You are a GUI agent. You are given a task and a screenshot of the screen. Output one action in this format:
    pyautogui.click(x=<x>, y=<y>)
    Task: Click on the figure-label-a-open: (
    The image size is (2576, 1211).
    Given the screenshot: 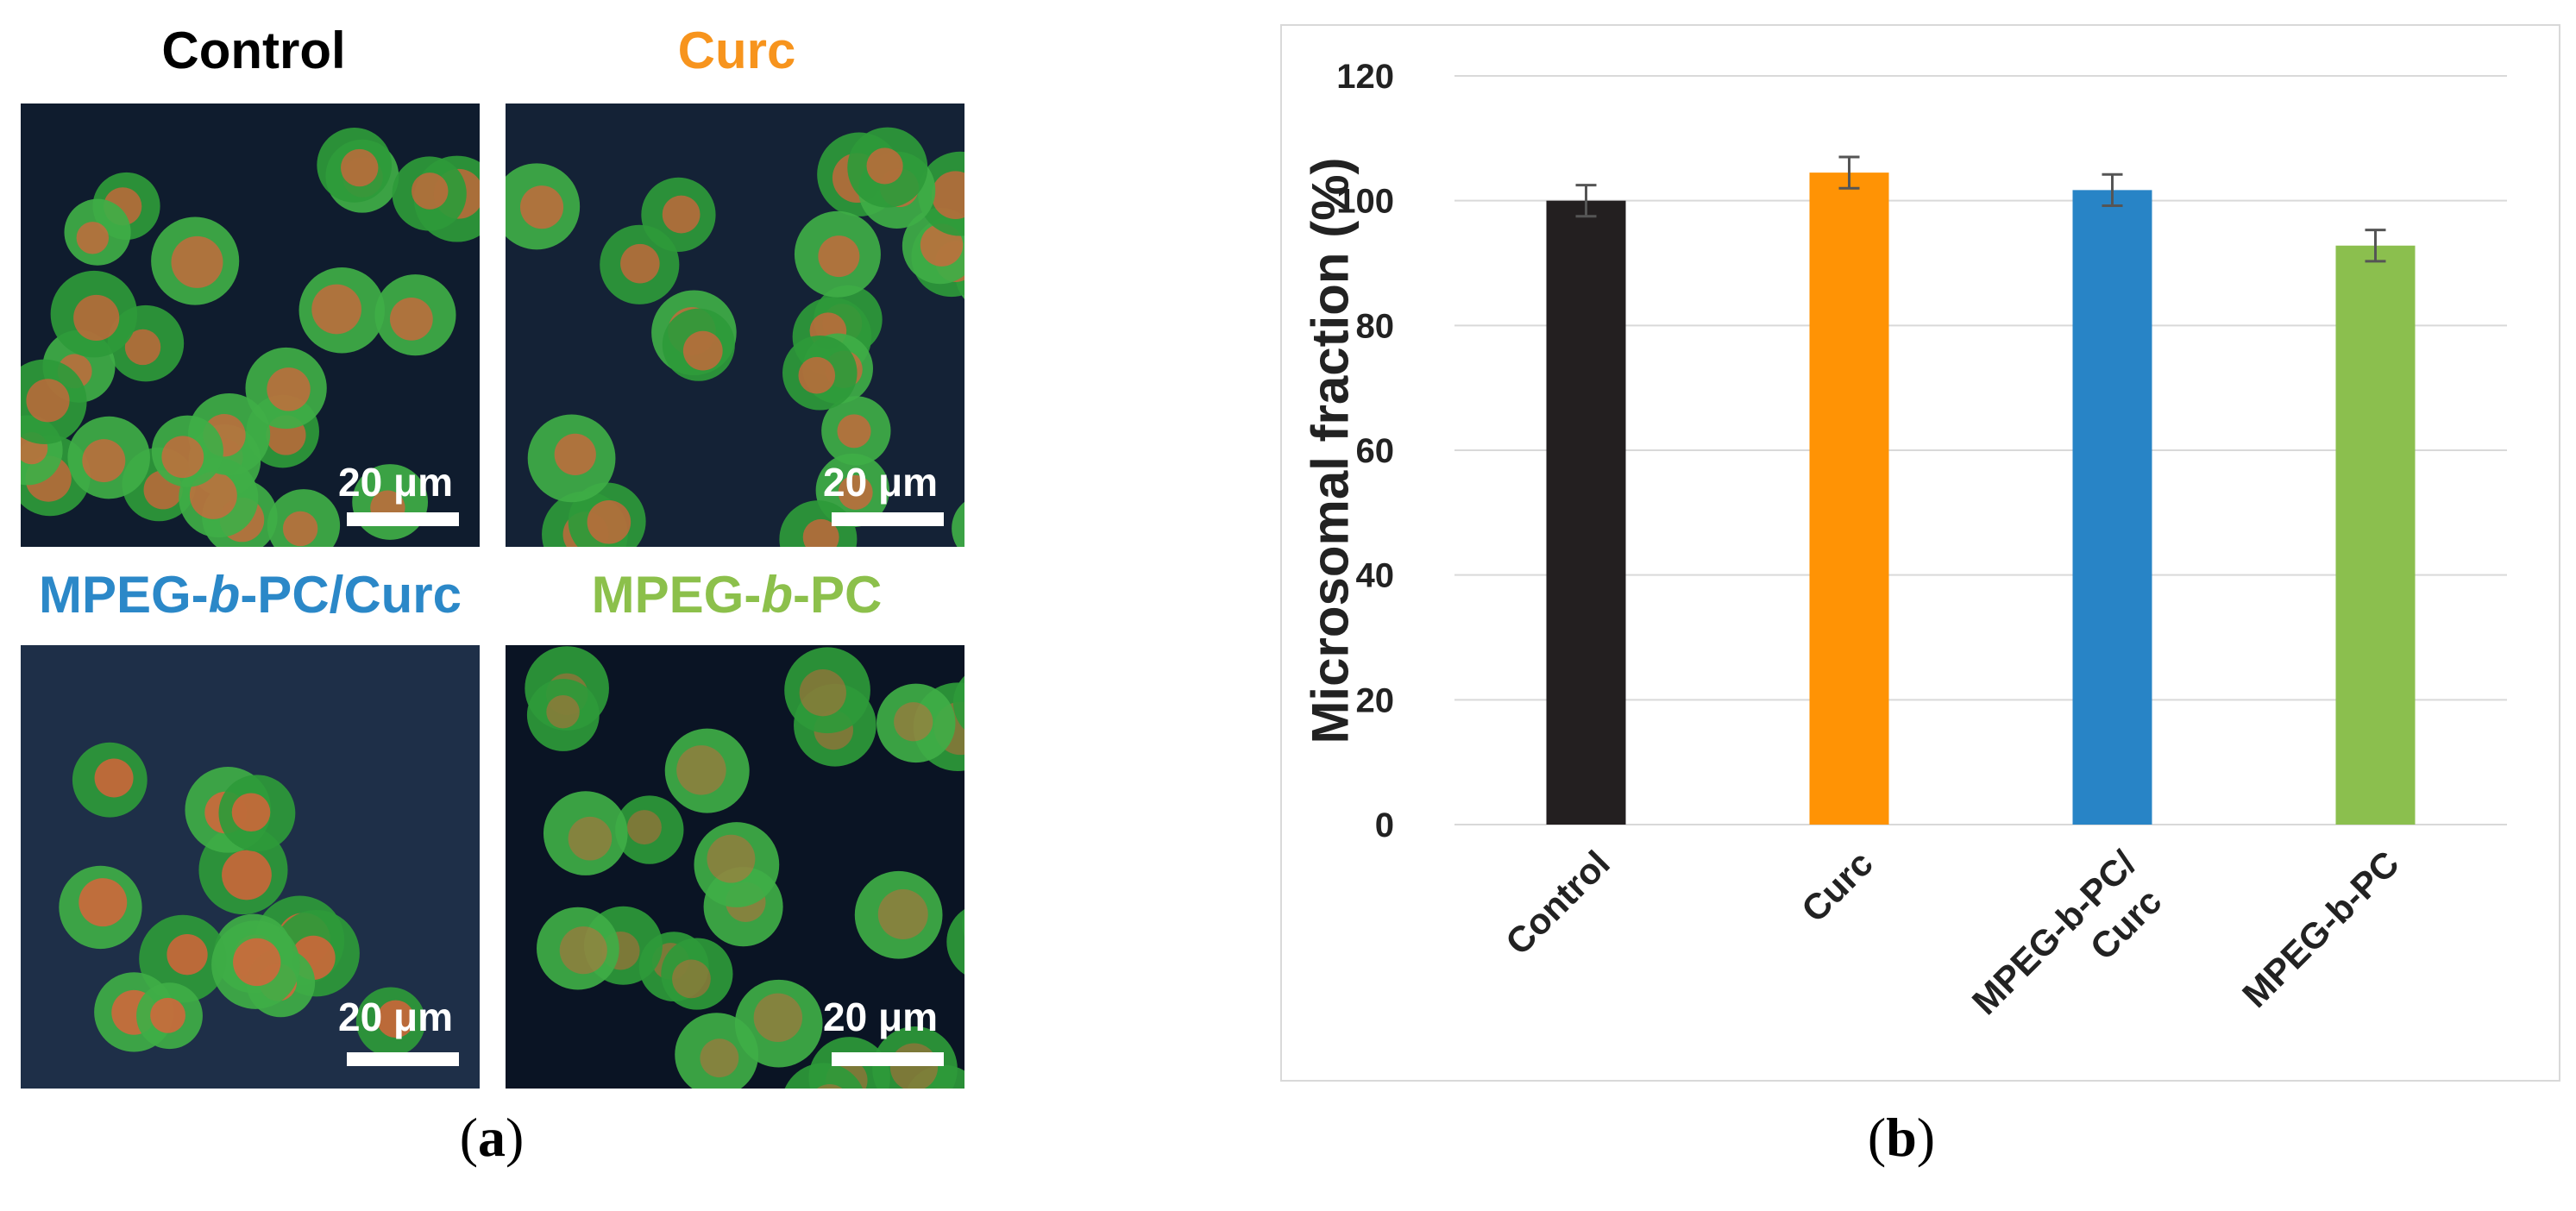 What is the action you would take?
    pyautogui.click(x=468, y=1137)
    